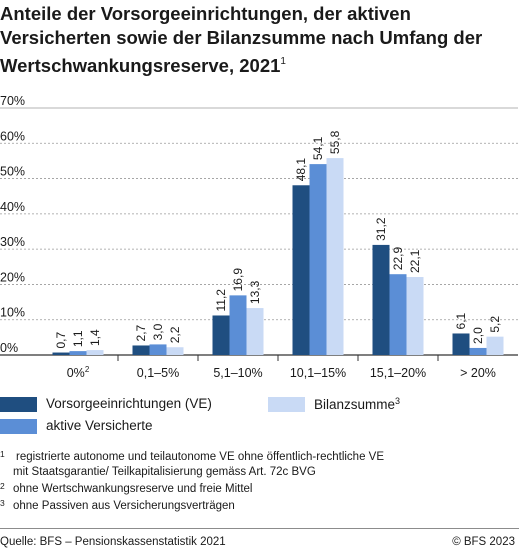 The height and width of the screenshot is (554, 519). What do you see at coordinates (318, 148) in the screenshot?
I see `data-label: 54,1` at bounding box center [318, 148].